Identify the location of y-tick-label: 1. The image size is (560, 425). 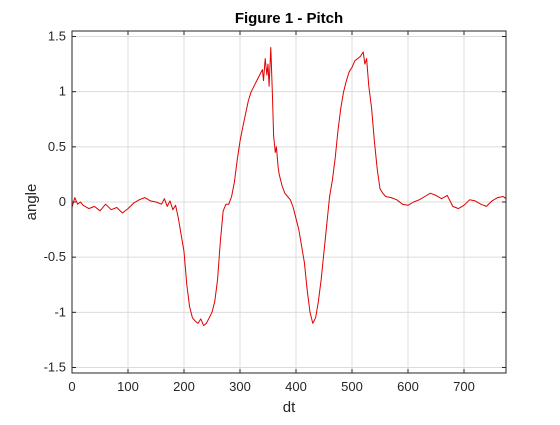
(62, 91).